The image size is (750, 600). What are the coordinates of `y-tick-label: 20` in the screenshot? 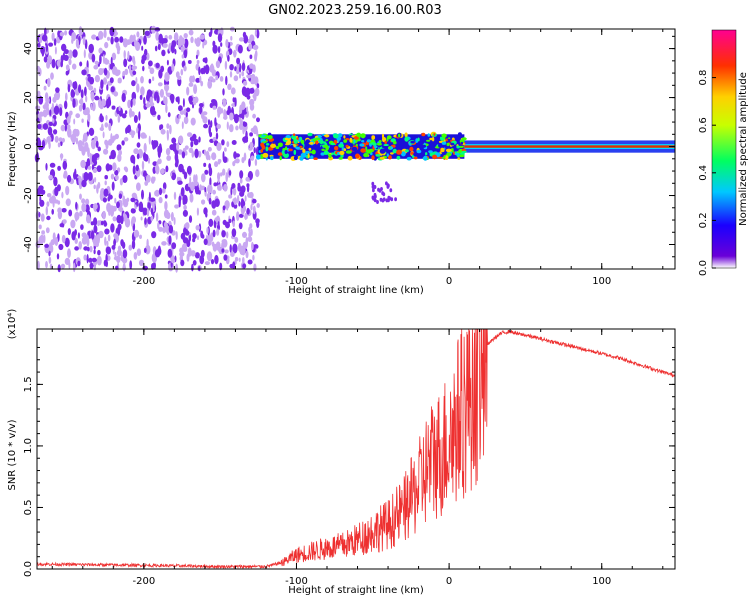 It's located at (28, 97).